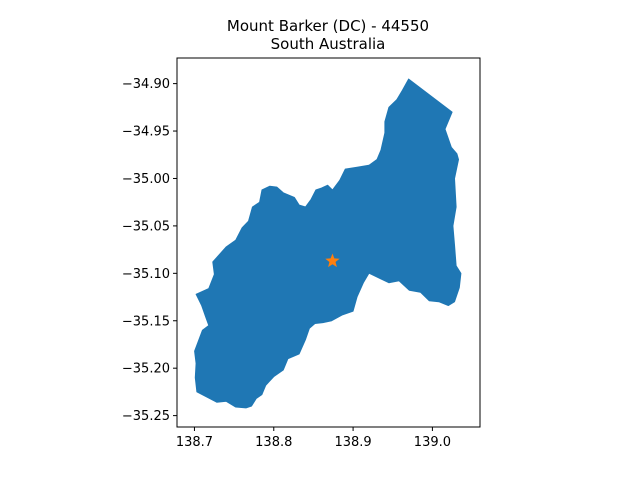 Image resolution: width=640 pixels, height=480 pixels. Describe the element at coordinates (146, 226) in the screenshot. I see `y-tick-label: −35.05` at that location.